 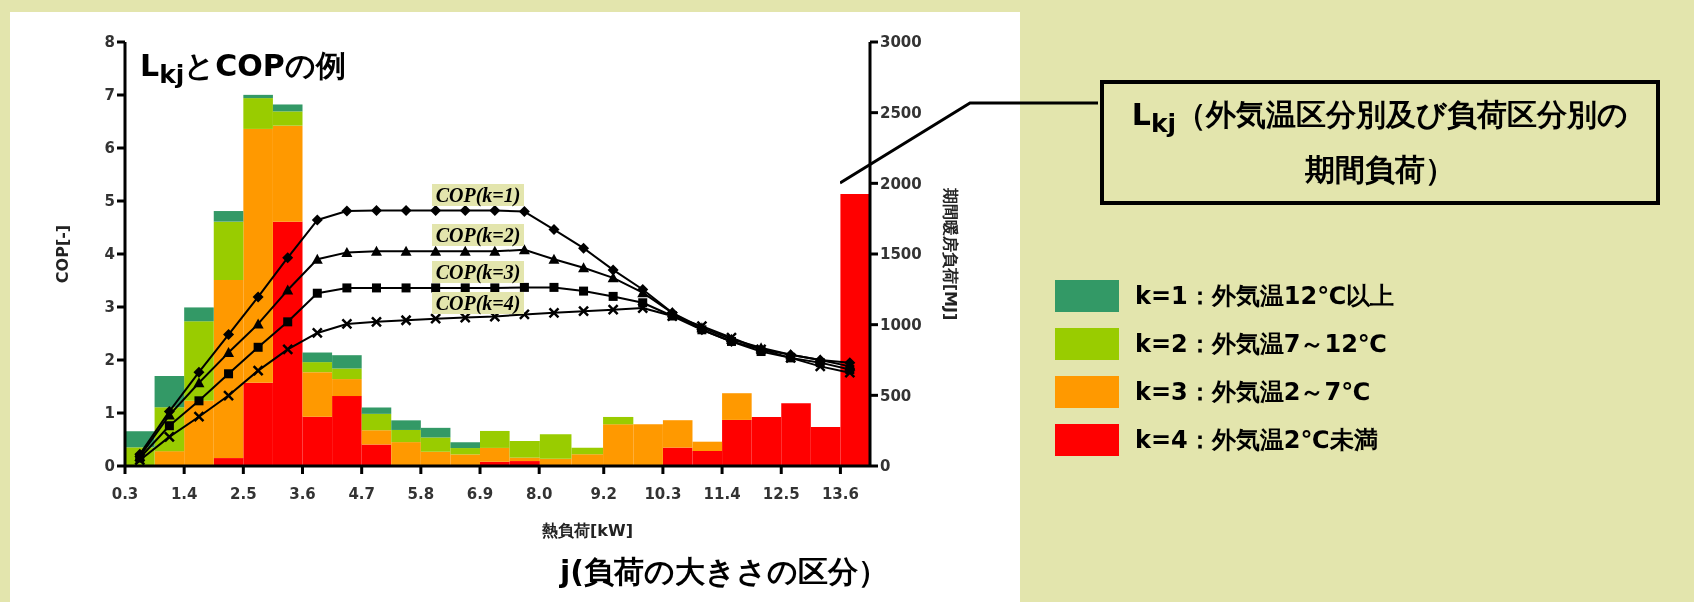 I want to click on series-label: COP(k=1), so click(x=478, y=194).